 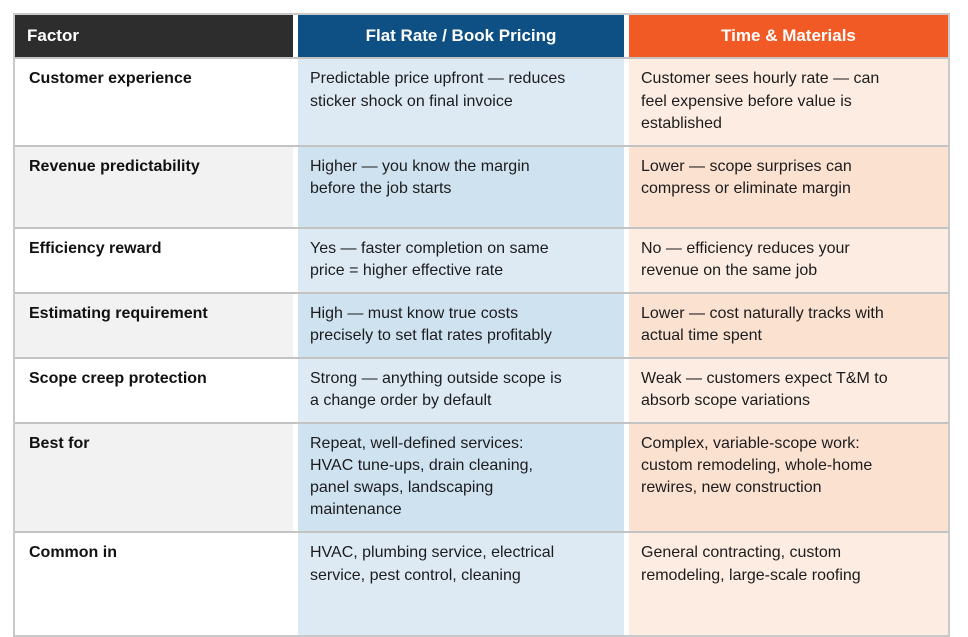 I want to click on factor-cell: Efficiency reward, so click(x=154, y=260).